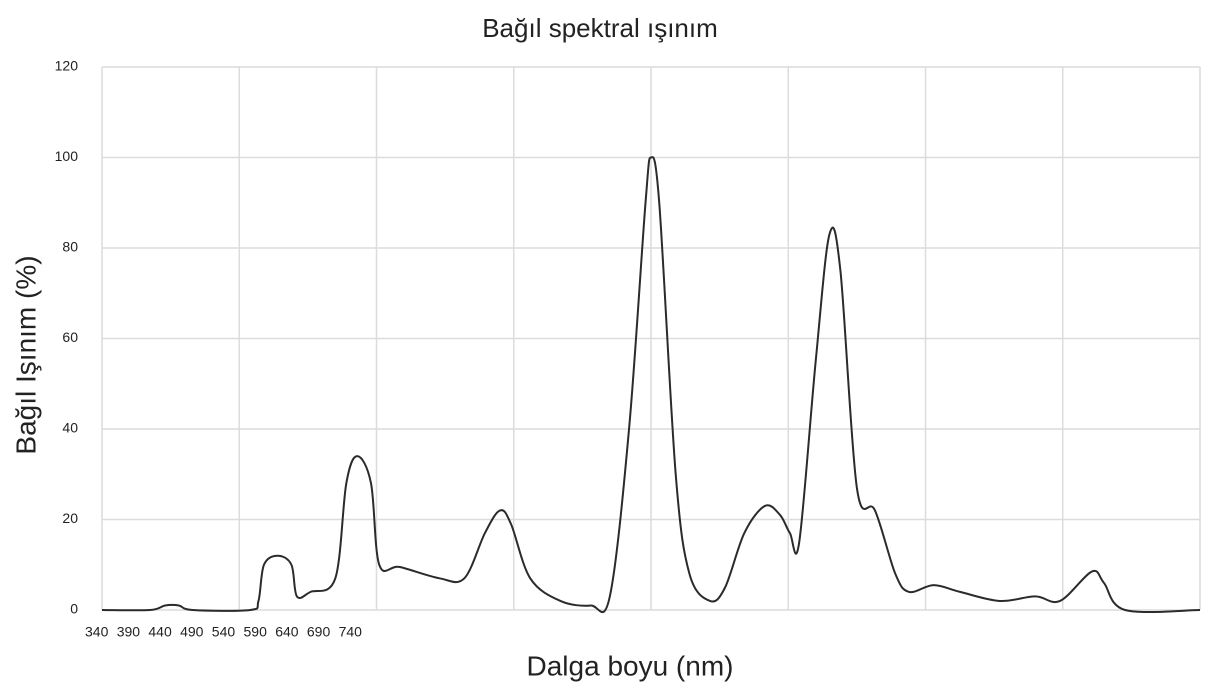 The width and height of the screenshot is (1209, 695). Describe the element at coordinates (70, 337) in the screenshot. I see `y-tick-label: 60` at that location.